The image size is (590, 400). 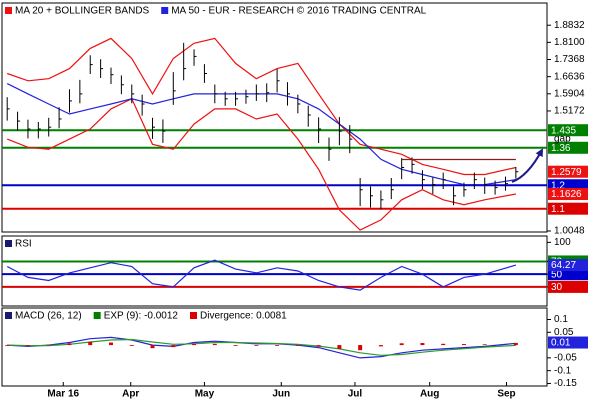 What do you see at coordinates (569, 42) in the screenshot?
I see `y-tick-label: 1.8100` at bounding box center [569, 42].